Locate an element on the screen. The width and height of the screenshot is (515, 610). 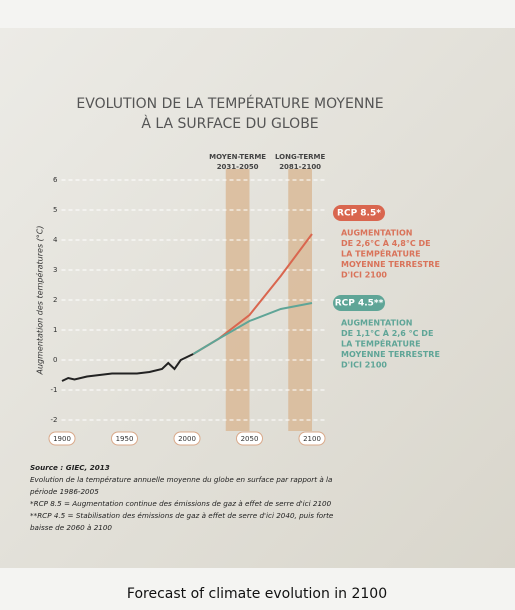
x-tick-label: 2050 is located at coordinates (250, 439).